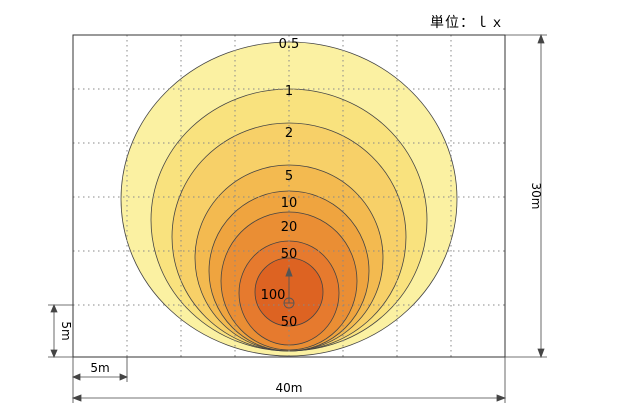  I want to click on contour-label-50: 50, so click(289, 254).